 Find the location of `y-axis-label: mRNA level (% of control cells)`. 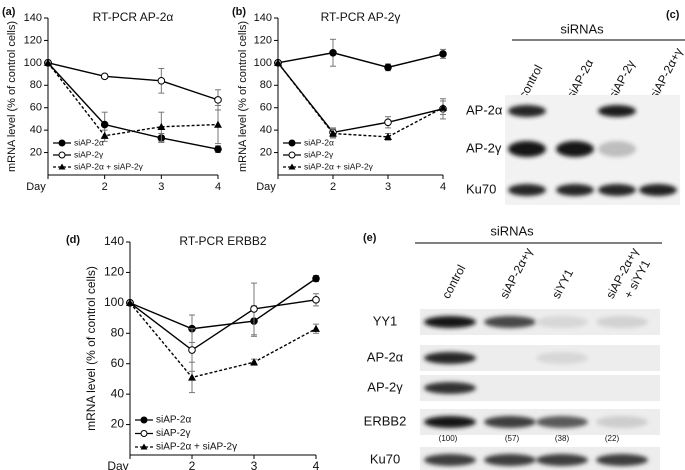

y-axis-label: mRNA level (% of control cells) is located at coordinates (12, 96).